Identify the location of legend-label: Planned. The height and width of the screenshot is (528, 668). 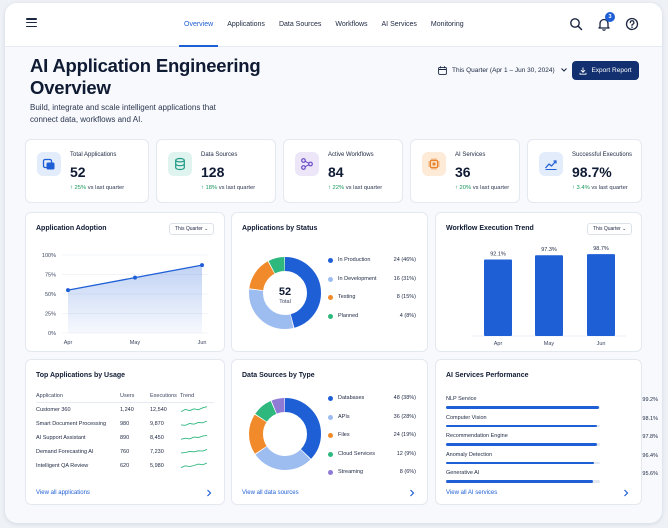
(348, 315).